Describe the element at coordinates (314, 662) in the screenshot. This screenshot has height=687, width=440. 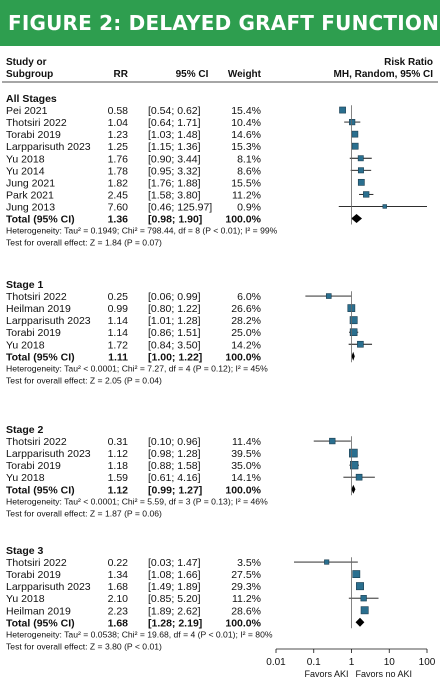
I see `x-tick-label: 0.1` at that location.